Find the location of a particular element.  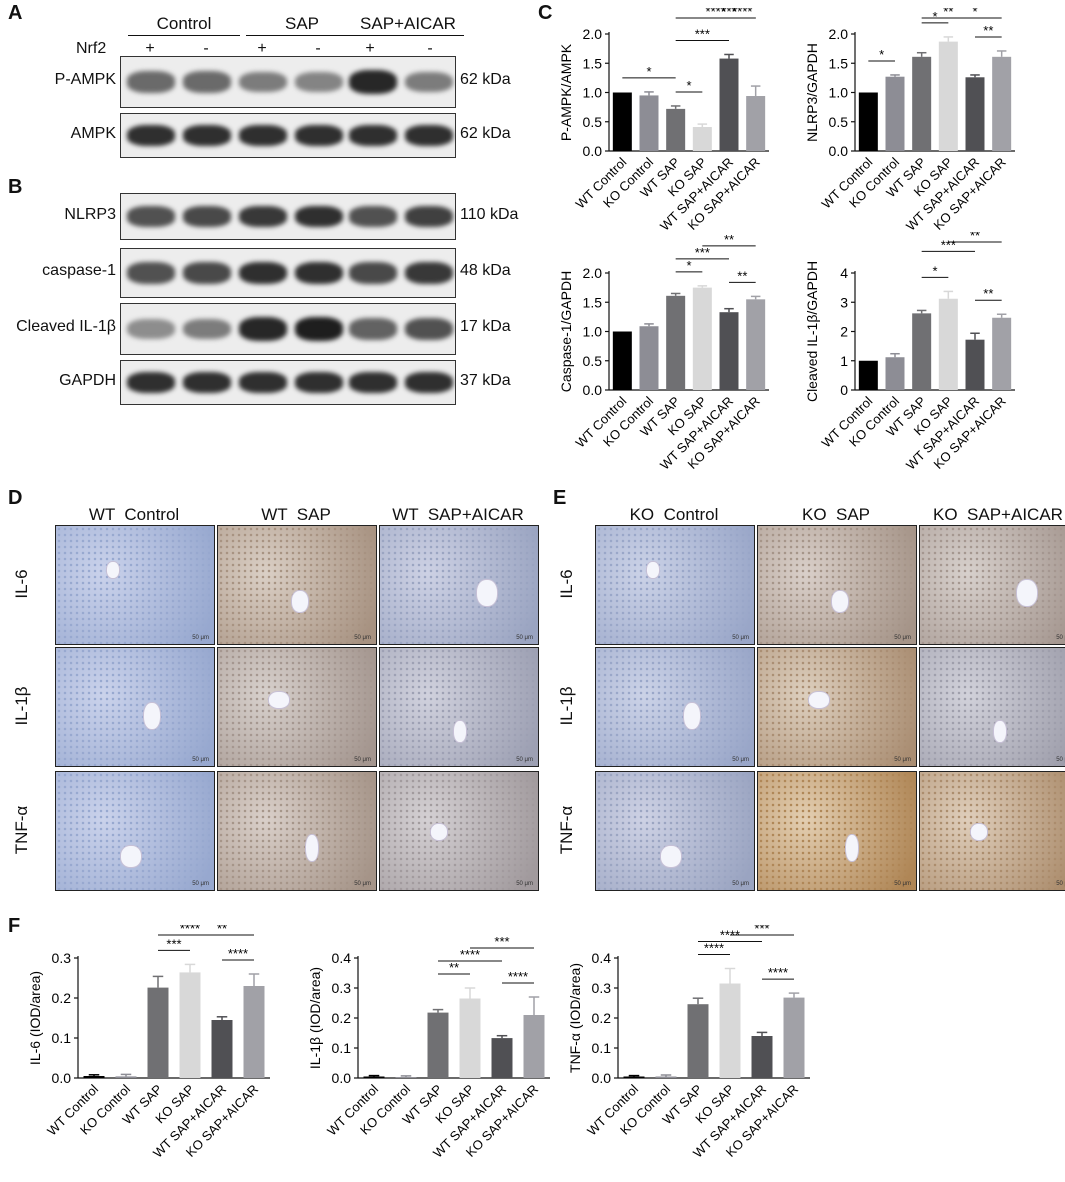

blot-row-label: AMPK is located at coordinates (93, 133).